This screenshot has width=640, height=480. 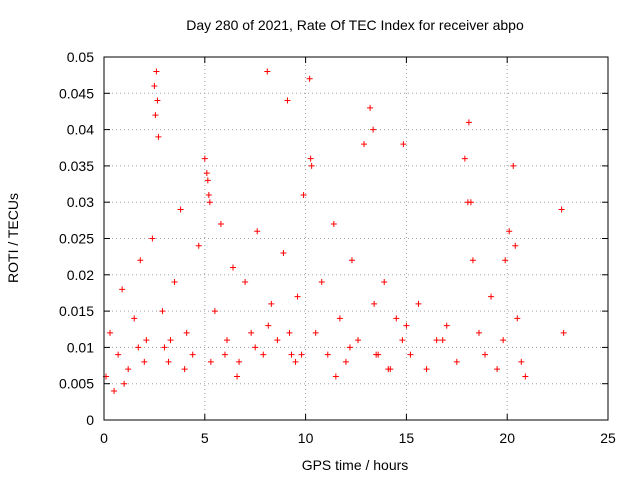 What do you see at coordinates (80, 202) in the screenshot?
I see `y-tick-label: 0.03` at bounding box center [80, 202].